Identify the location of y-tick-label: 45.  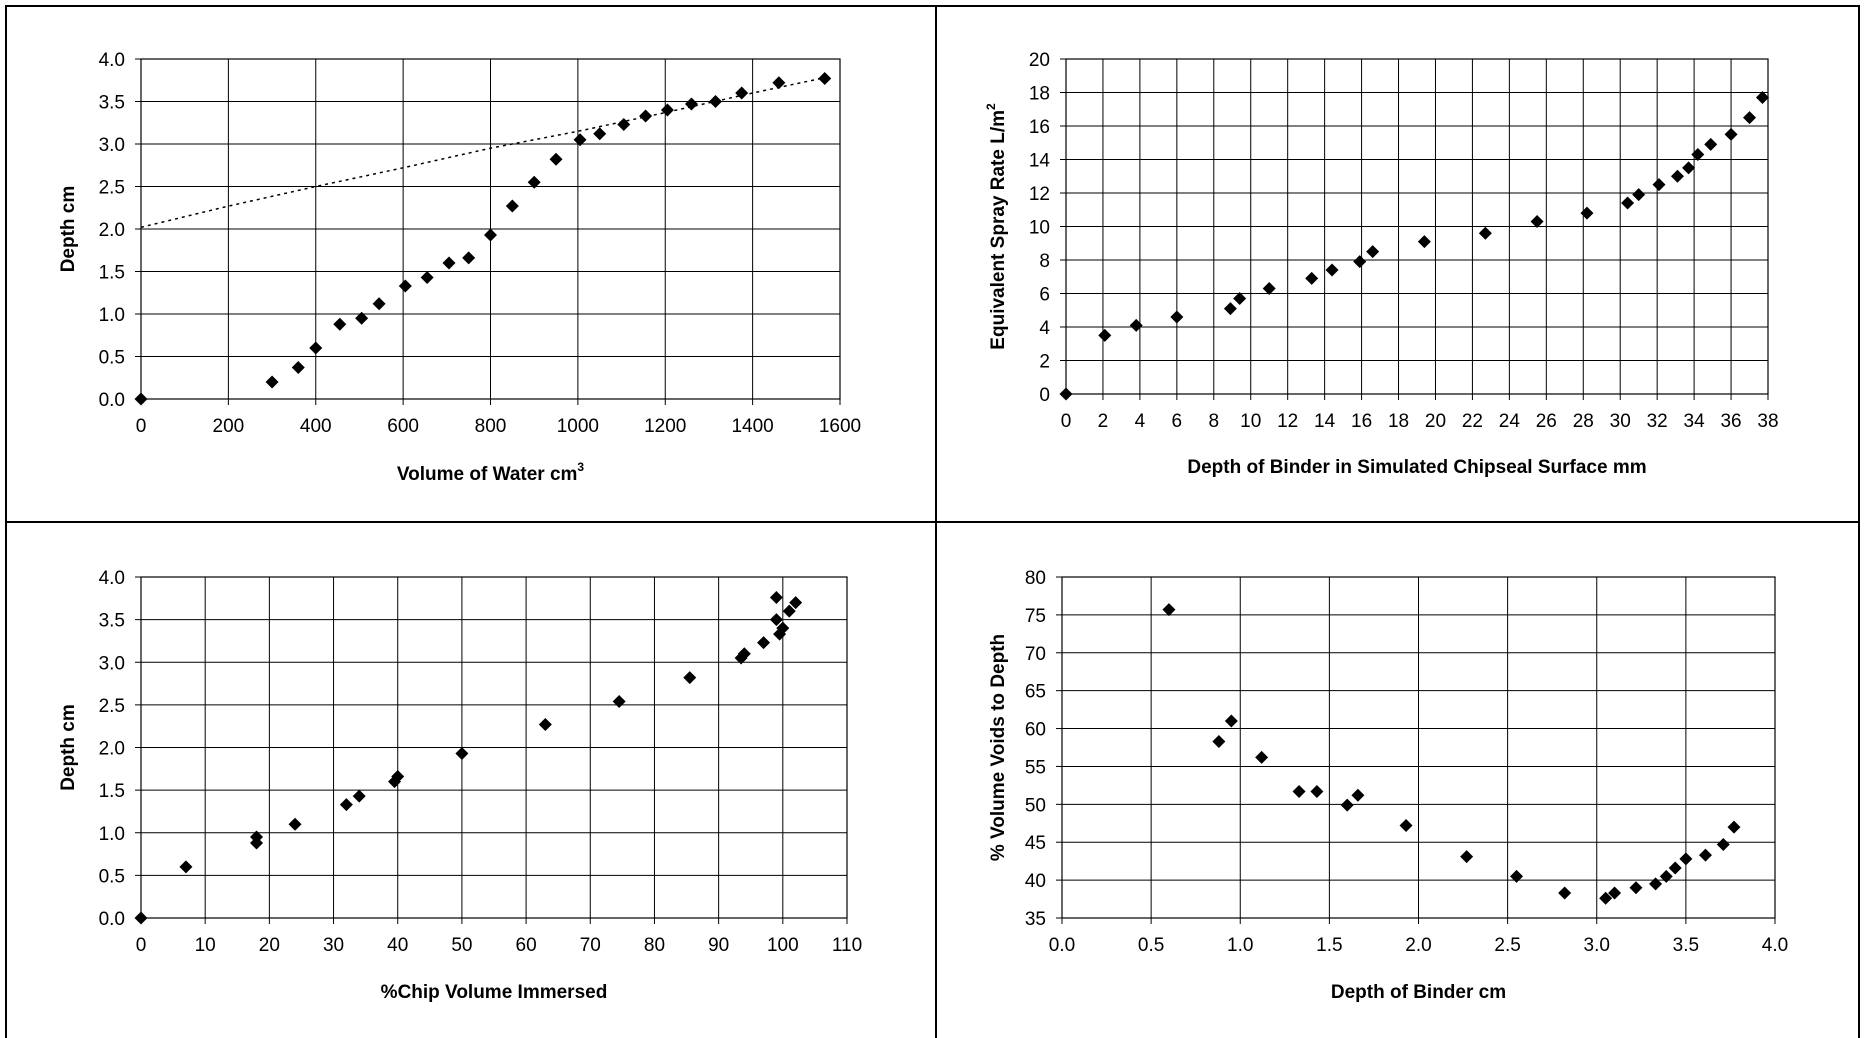
(1035, 843).